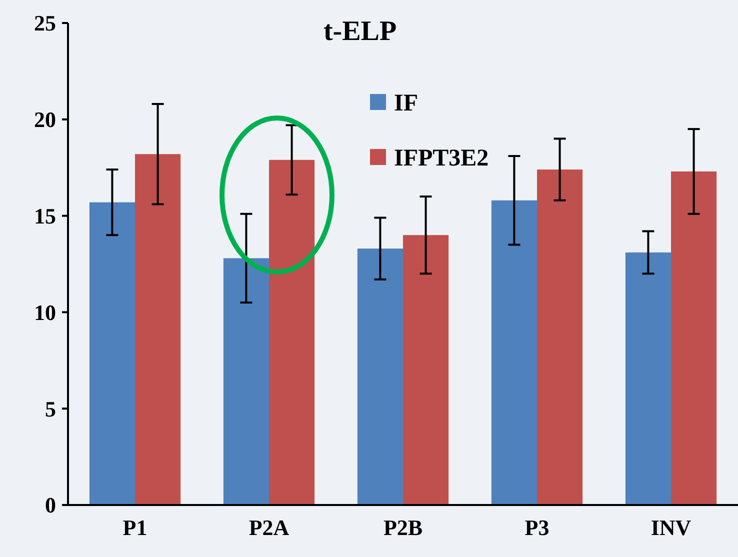 The image size is (738, 557). What do you see at coordinates (441, 158) in the screenshot?
I see `legend-label: IFPT3E2` at bounding box center [441, 158].